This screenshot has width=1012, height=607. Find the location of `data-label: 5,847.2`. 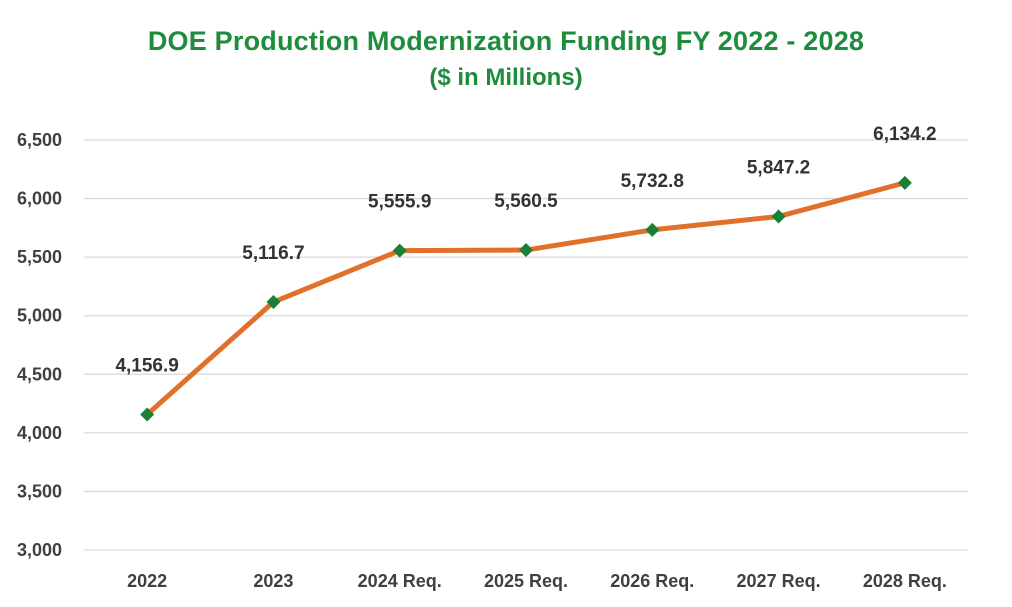

data-label: 5,847.2 is located at coordinates (778, 167).